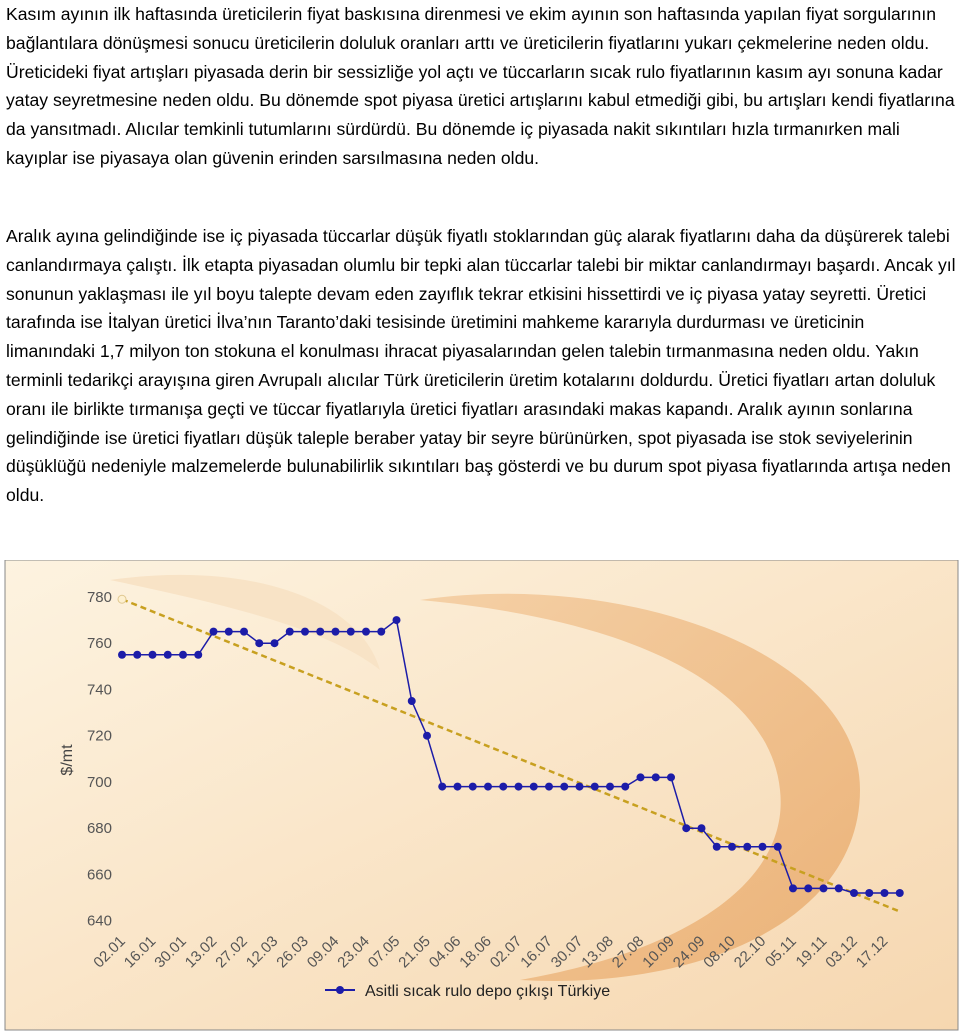 This screenshot has height=1036, width=960. What do you see at coordinates (99, 782) in the screenshot?
I see `y-tick-label: 700` at bounding box center [99, 782].